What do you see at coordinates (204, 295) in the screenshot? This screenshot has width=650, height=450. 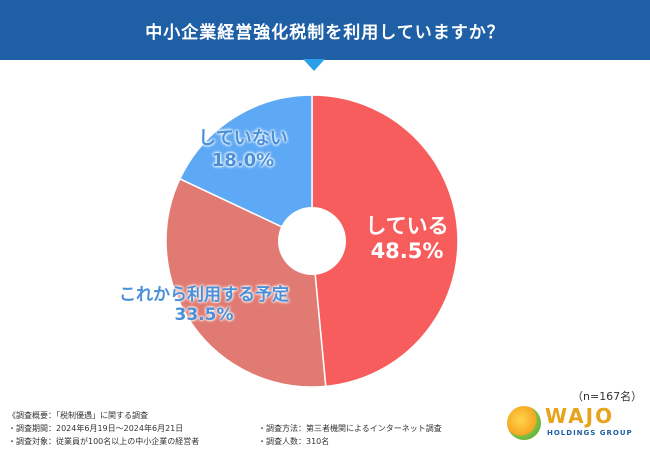 I see `slice-category-planned: これから利用する予定` at bounding box center [204, 295].